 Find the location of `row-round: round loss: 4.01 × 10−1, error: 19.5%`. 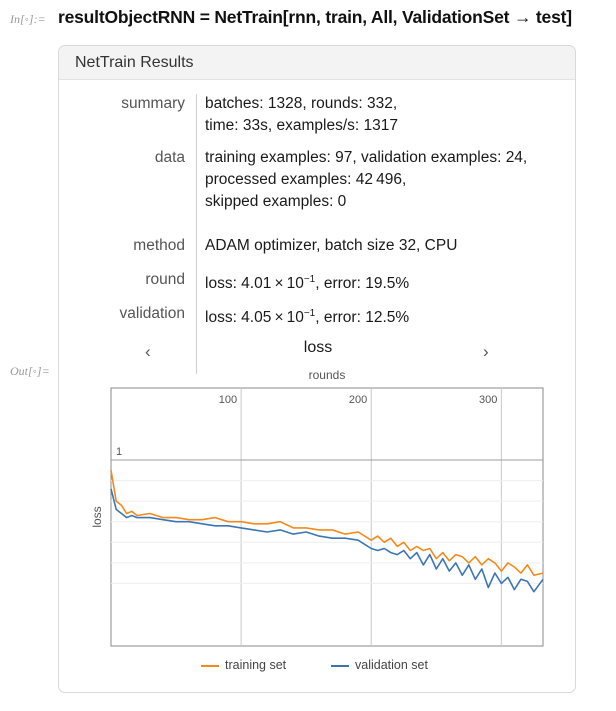

row-round: round loss: 4.01 × 10−1, error: 19.5% is located at coordinates (317, 282).